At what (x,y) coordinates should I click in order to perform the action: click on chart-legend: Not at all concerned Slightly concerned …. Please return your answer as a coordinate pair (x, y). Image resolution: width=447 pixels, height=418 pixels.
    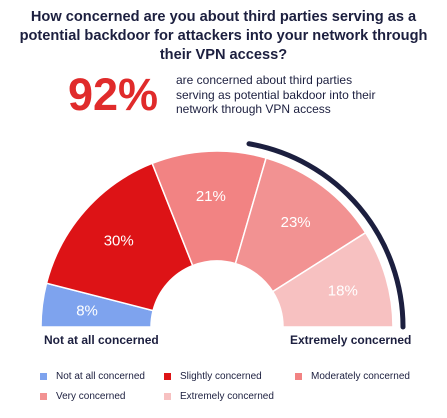
    Looking at the image, I should click on (240, 386).